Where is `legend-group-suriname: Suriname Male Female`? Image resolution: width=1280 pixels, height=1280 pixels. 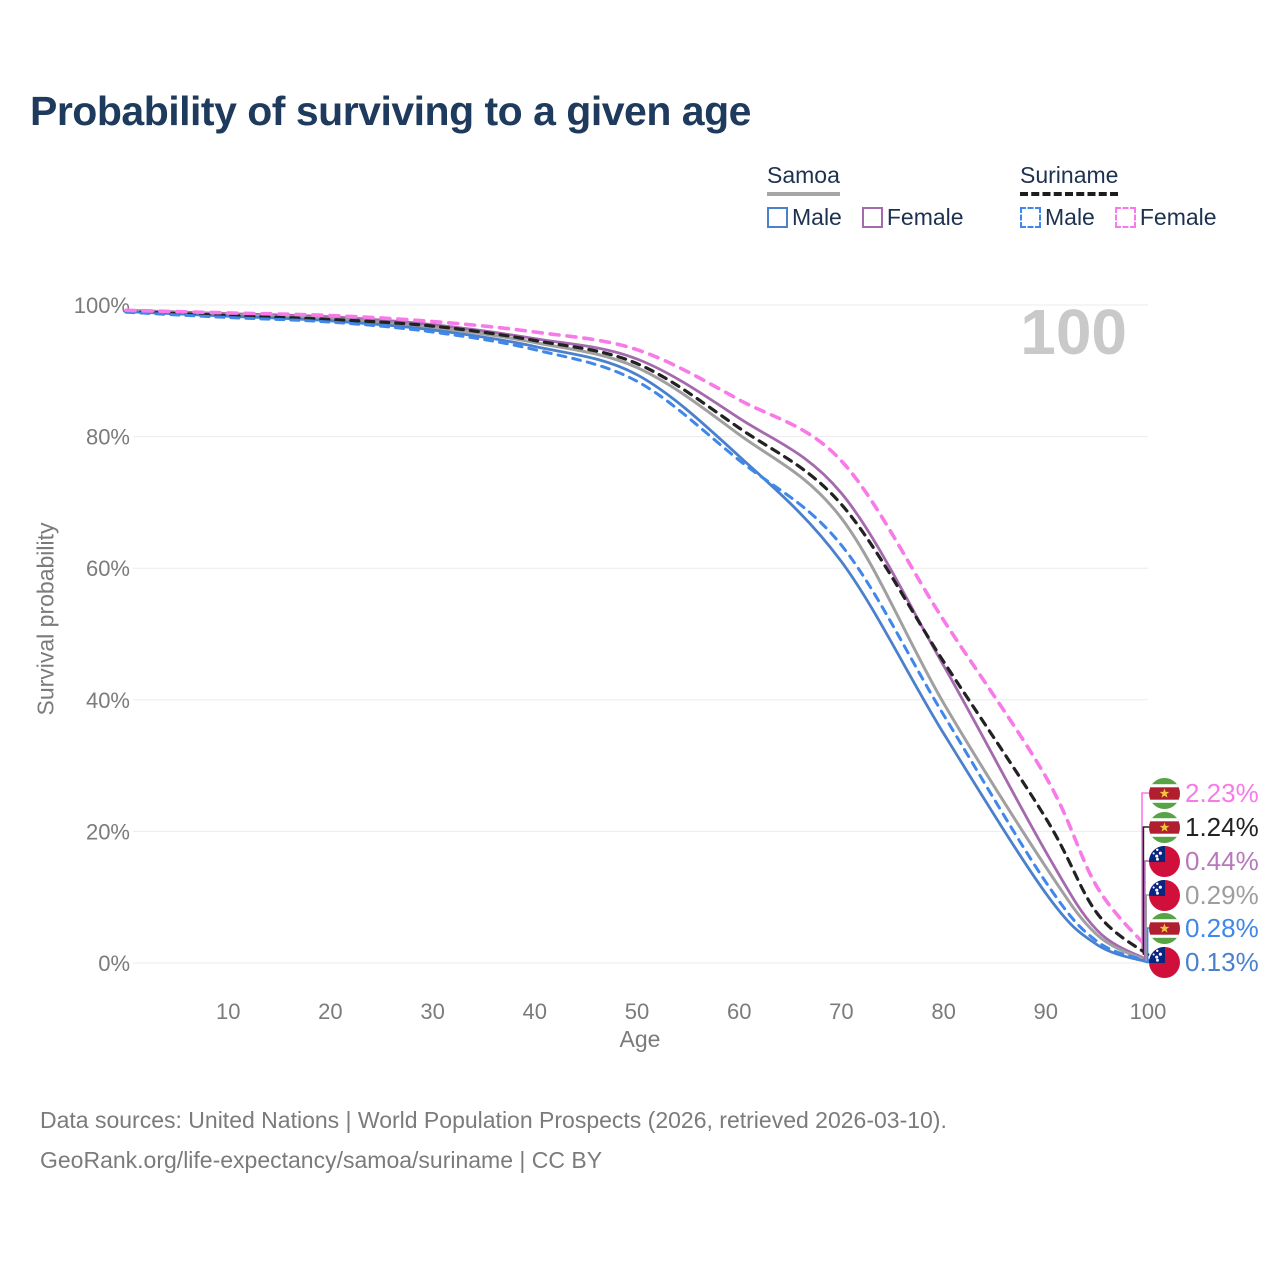
legend-group-suriname: Suriname Male Female is located at coordinates (1118, 196).